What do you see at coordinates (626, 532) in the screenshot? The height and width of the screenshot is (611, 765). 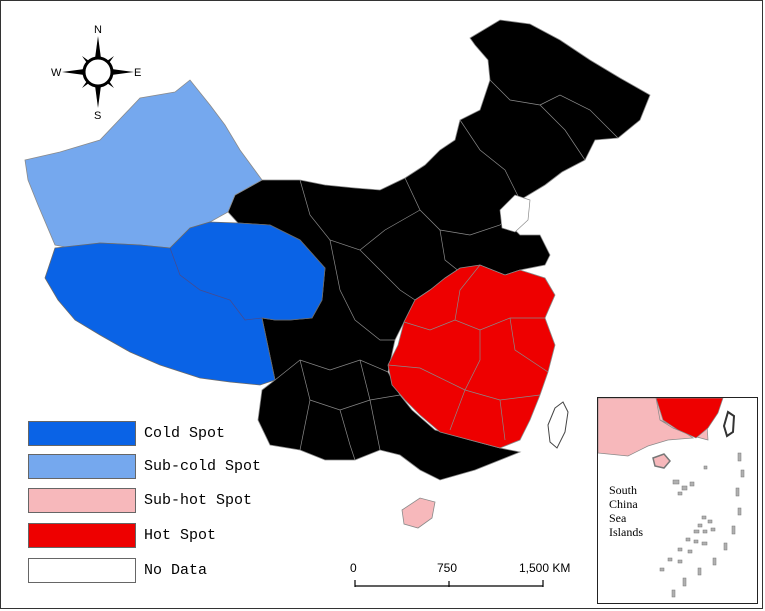 I see `inset-label-line-4: Islands` at bounding box center [626, 532].